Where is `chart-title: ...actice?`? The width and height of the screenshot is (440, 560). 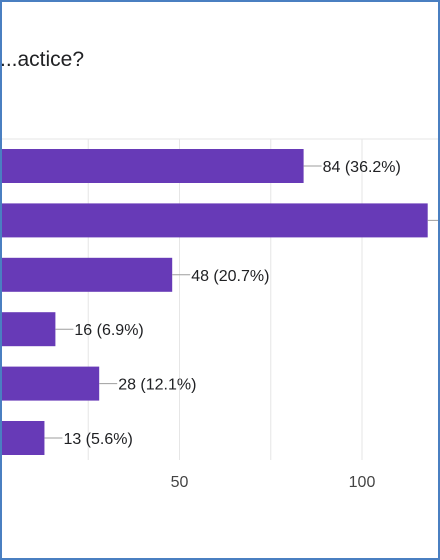 chart-title: ...actice? is located at coordinates (42, 59).